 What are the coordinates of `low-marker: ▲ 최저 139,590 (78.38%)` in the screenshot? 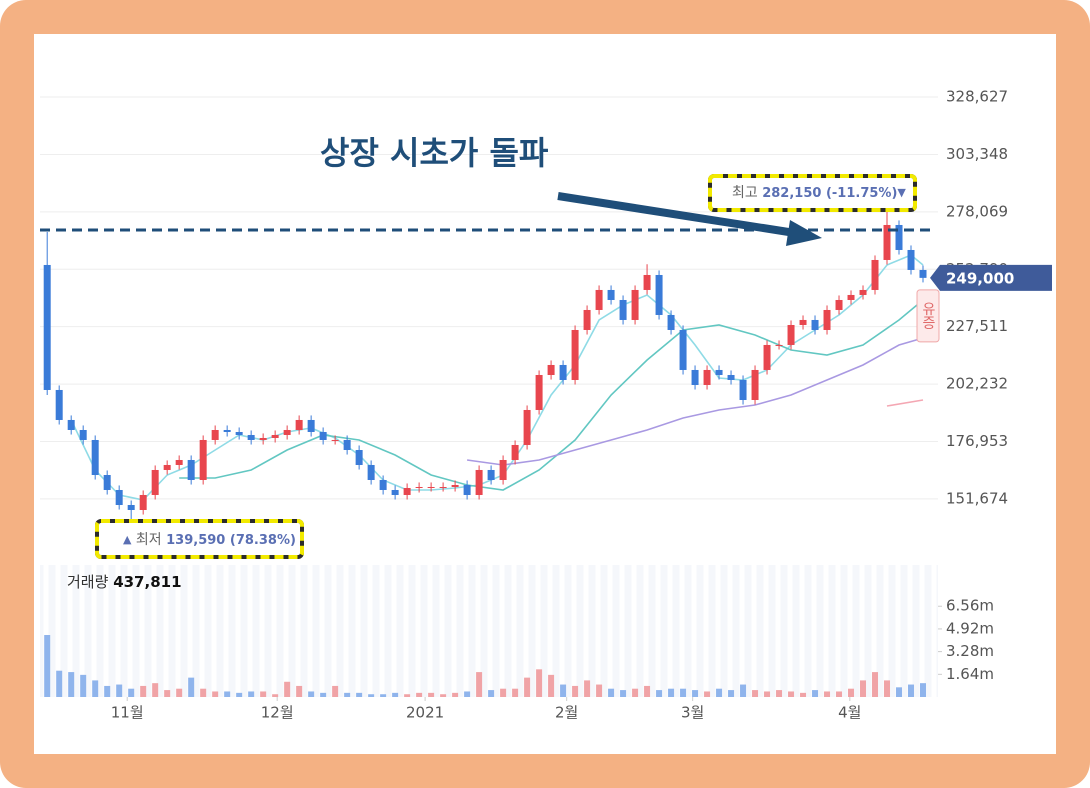 It's located at (209, 540).